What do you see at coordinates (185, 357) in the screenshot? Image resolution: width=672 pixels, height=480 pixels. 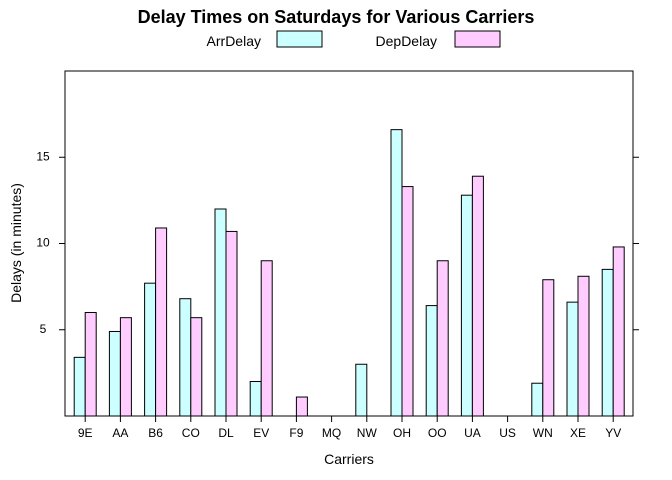 I see `bar-arrdelay-co` at bounding box center [185, 357].